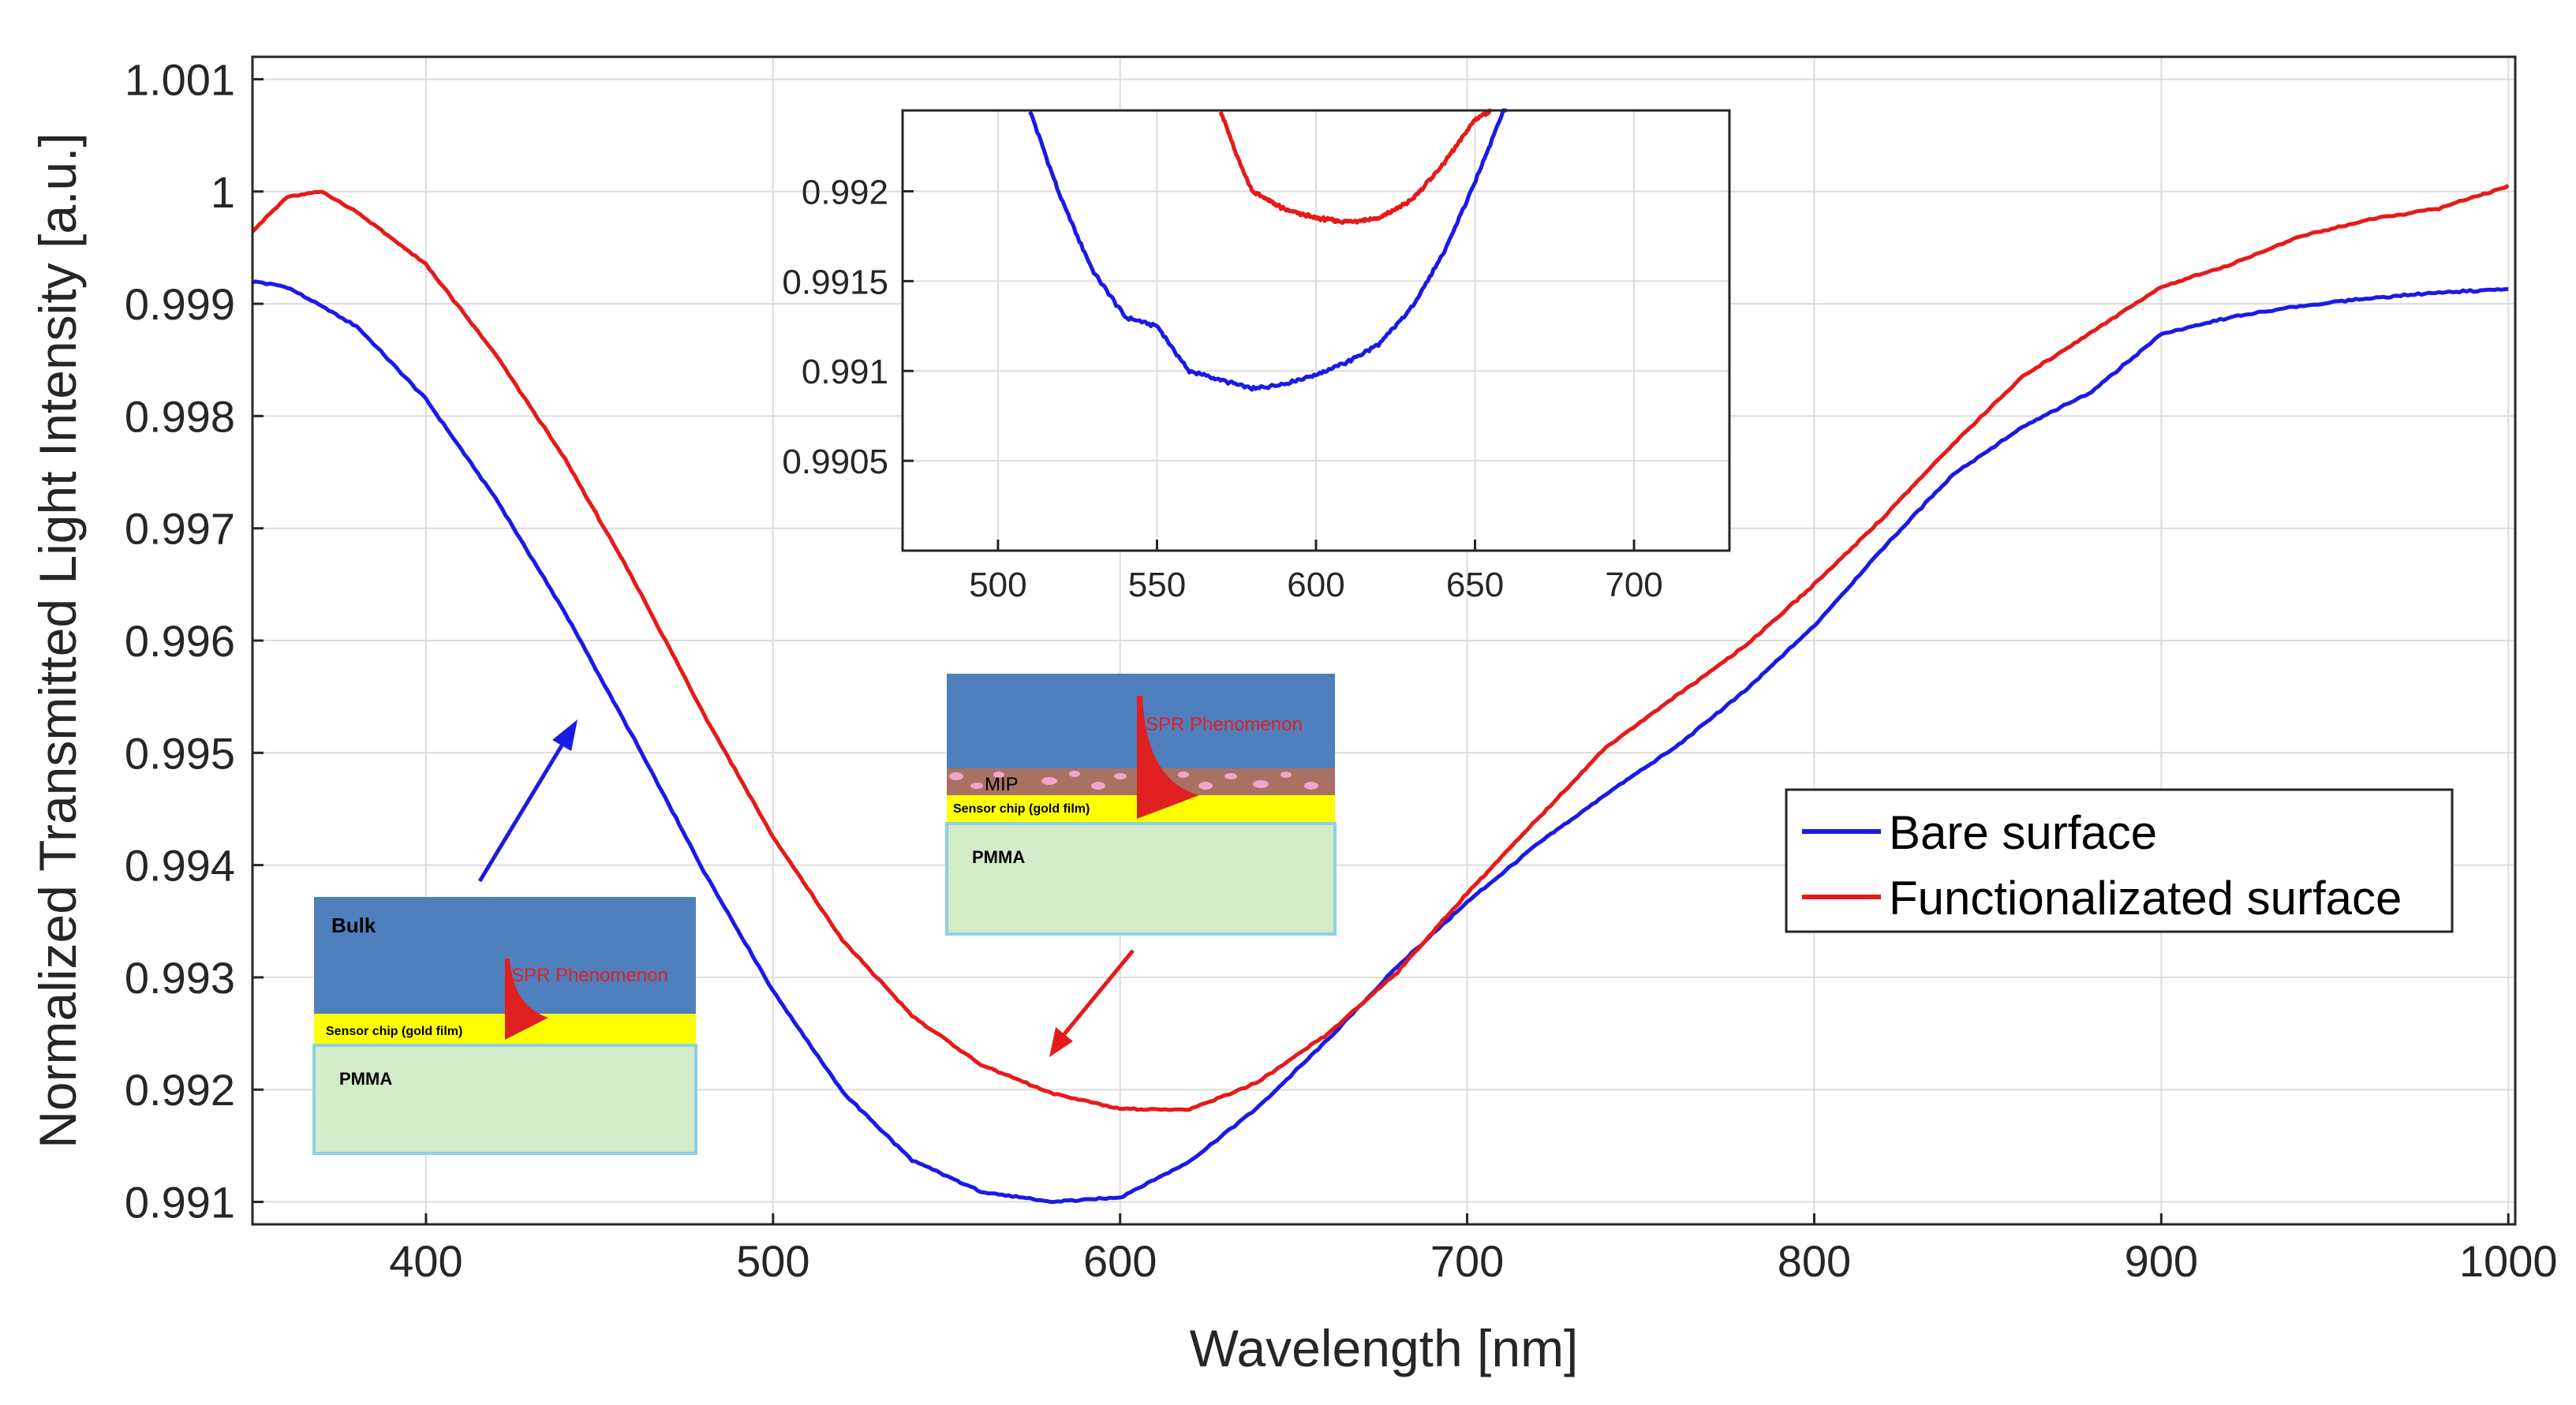  I want to click on inset-series-functionalized, so click(1355, 167).